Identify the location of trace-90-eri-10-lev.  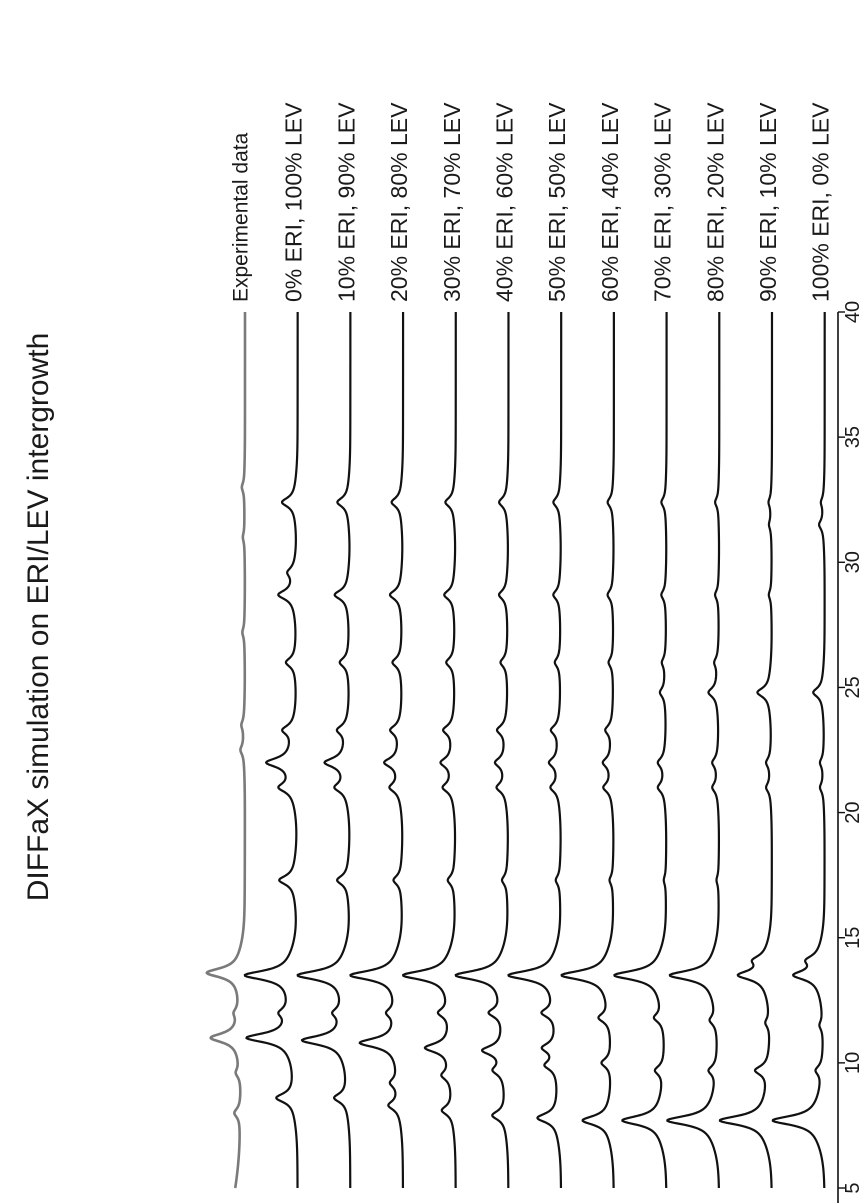
(746, 750).